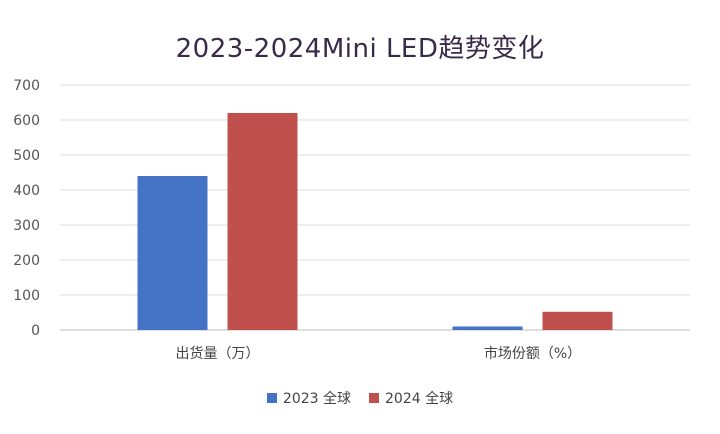  I want to click on bar-2024-cat1, so click(577, 320).